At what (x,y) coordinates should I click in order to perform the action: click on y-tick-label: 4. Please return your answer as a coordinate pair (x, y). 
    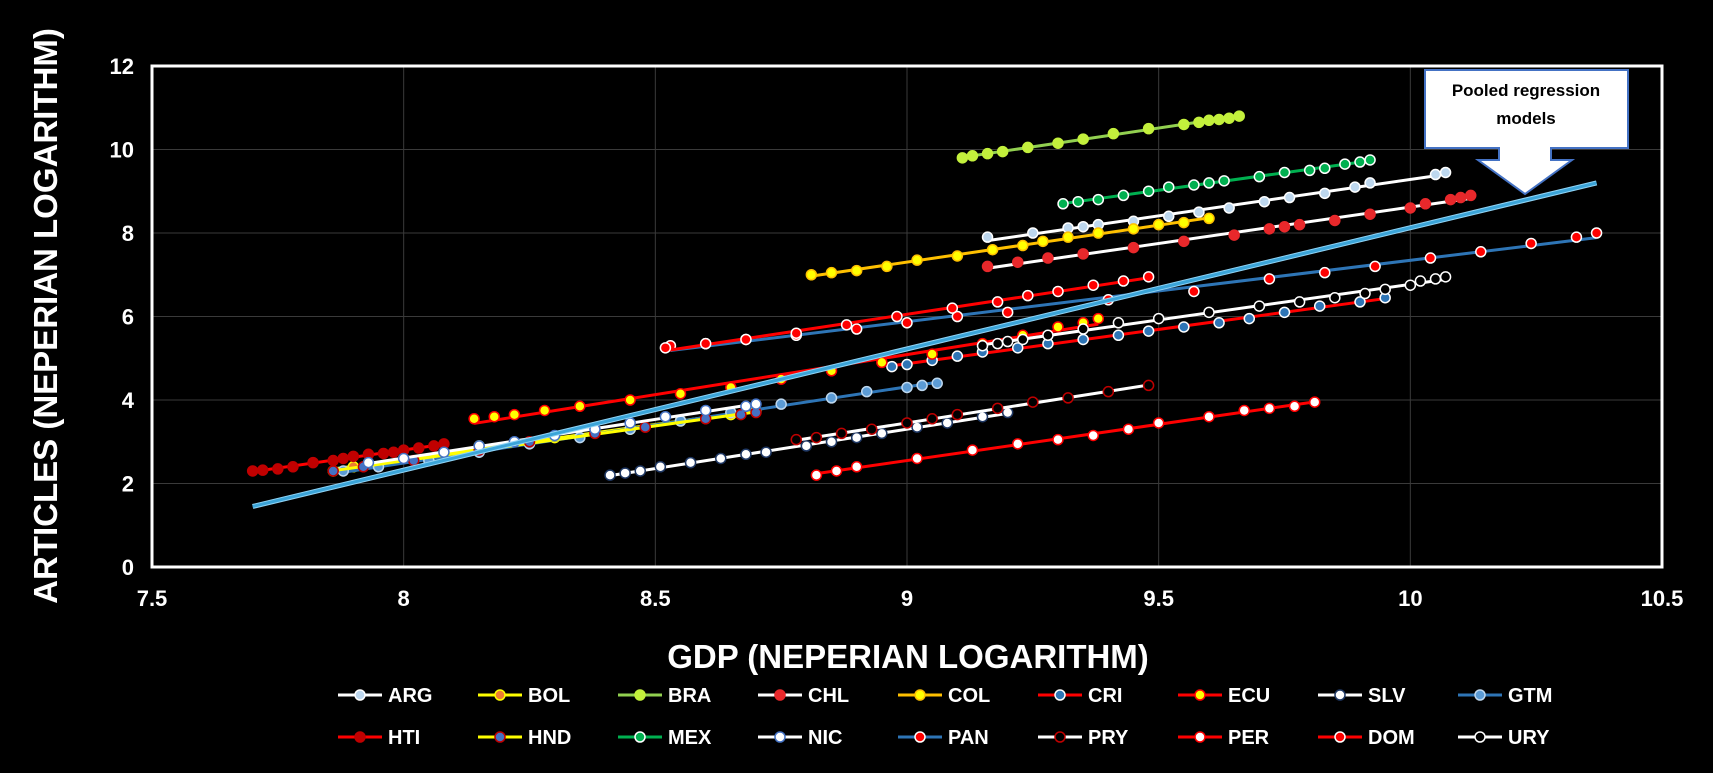
    Looking at the image, I should click on (128, 400).